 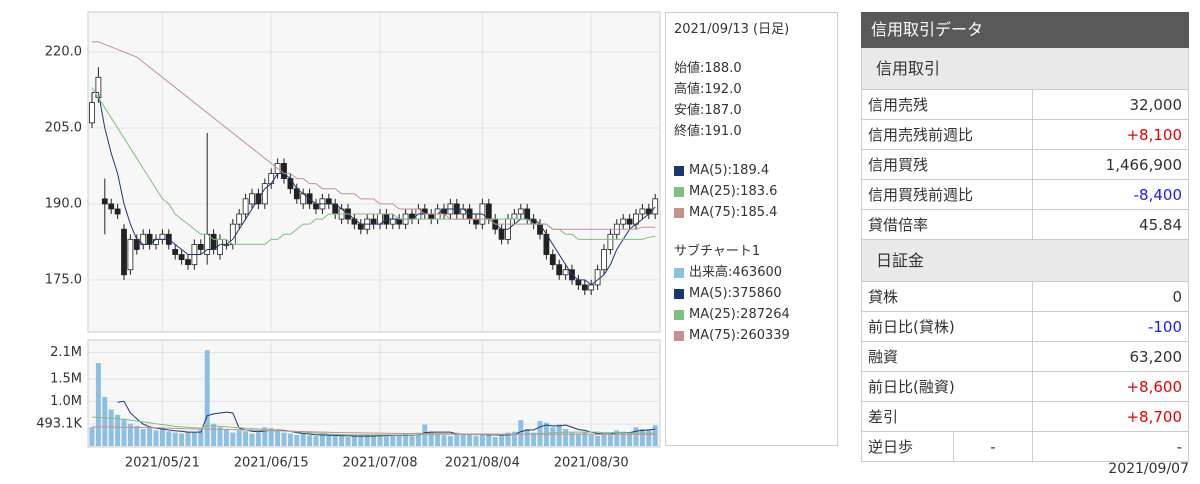 I want to click on table-row: 信用買残 1,466,900, so click(x=1025, y=165).